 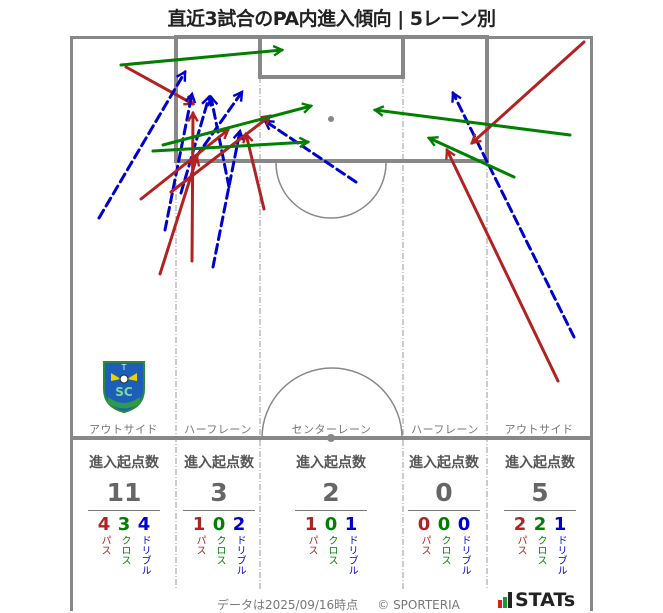 What do you see at coordinates (444, 494) in the screenshot?
I see `stat-total: 0` at bounding box center [444, 494].